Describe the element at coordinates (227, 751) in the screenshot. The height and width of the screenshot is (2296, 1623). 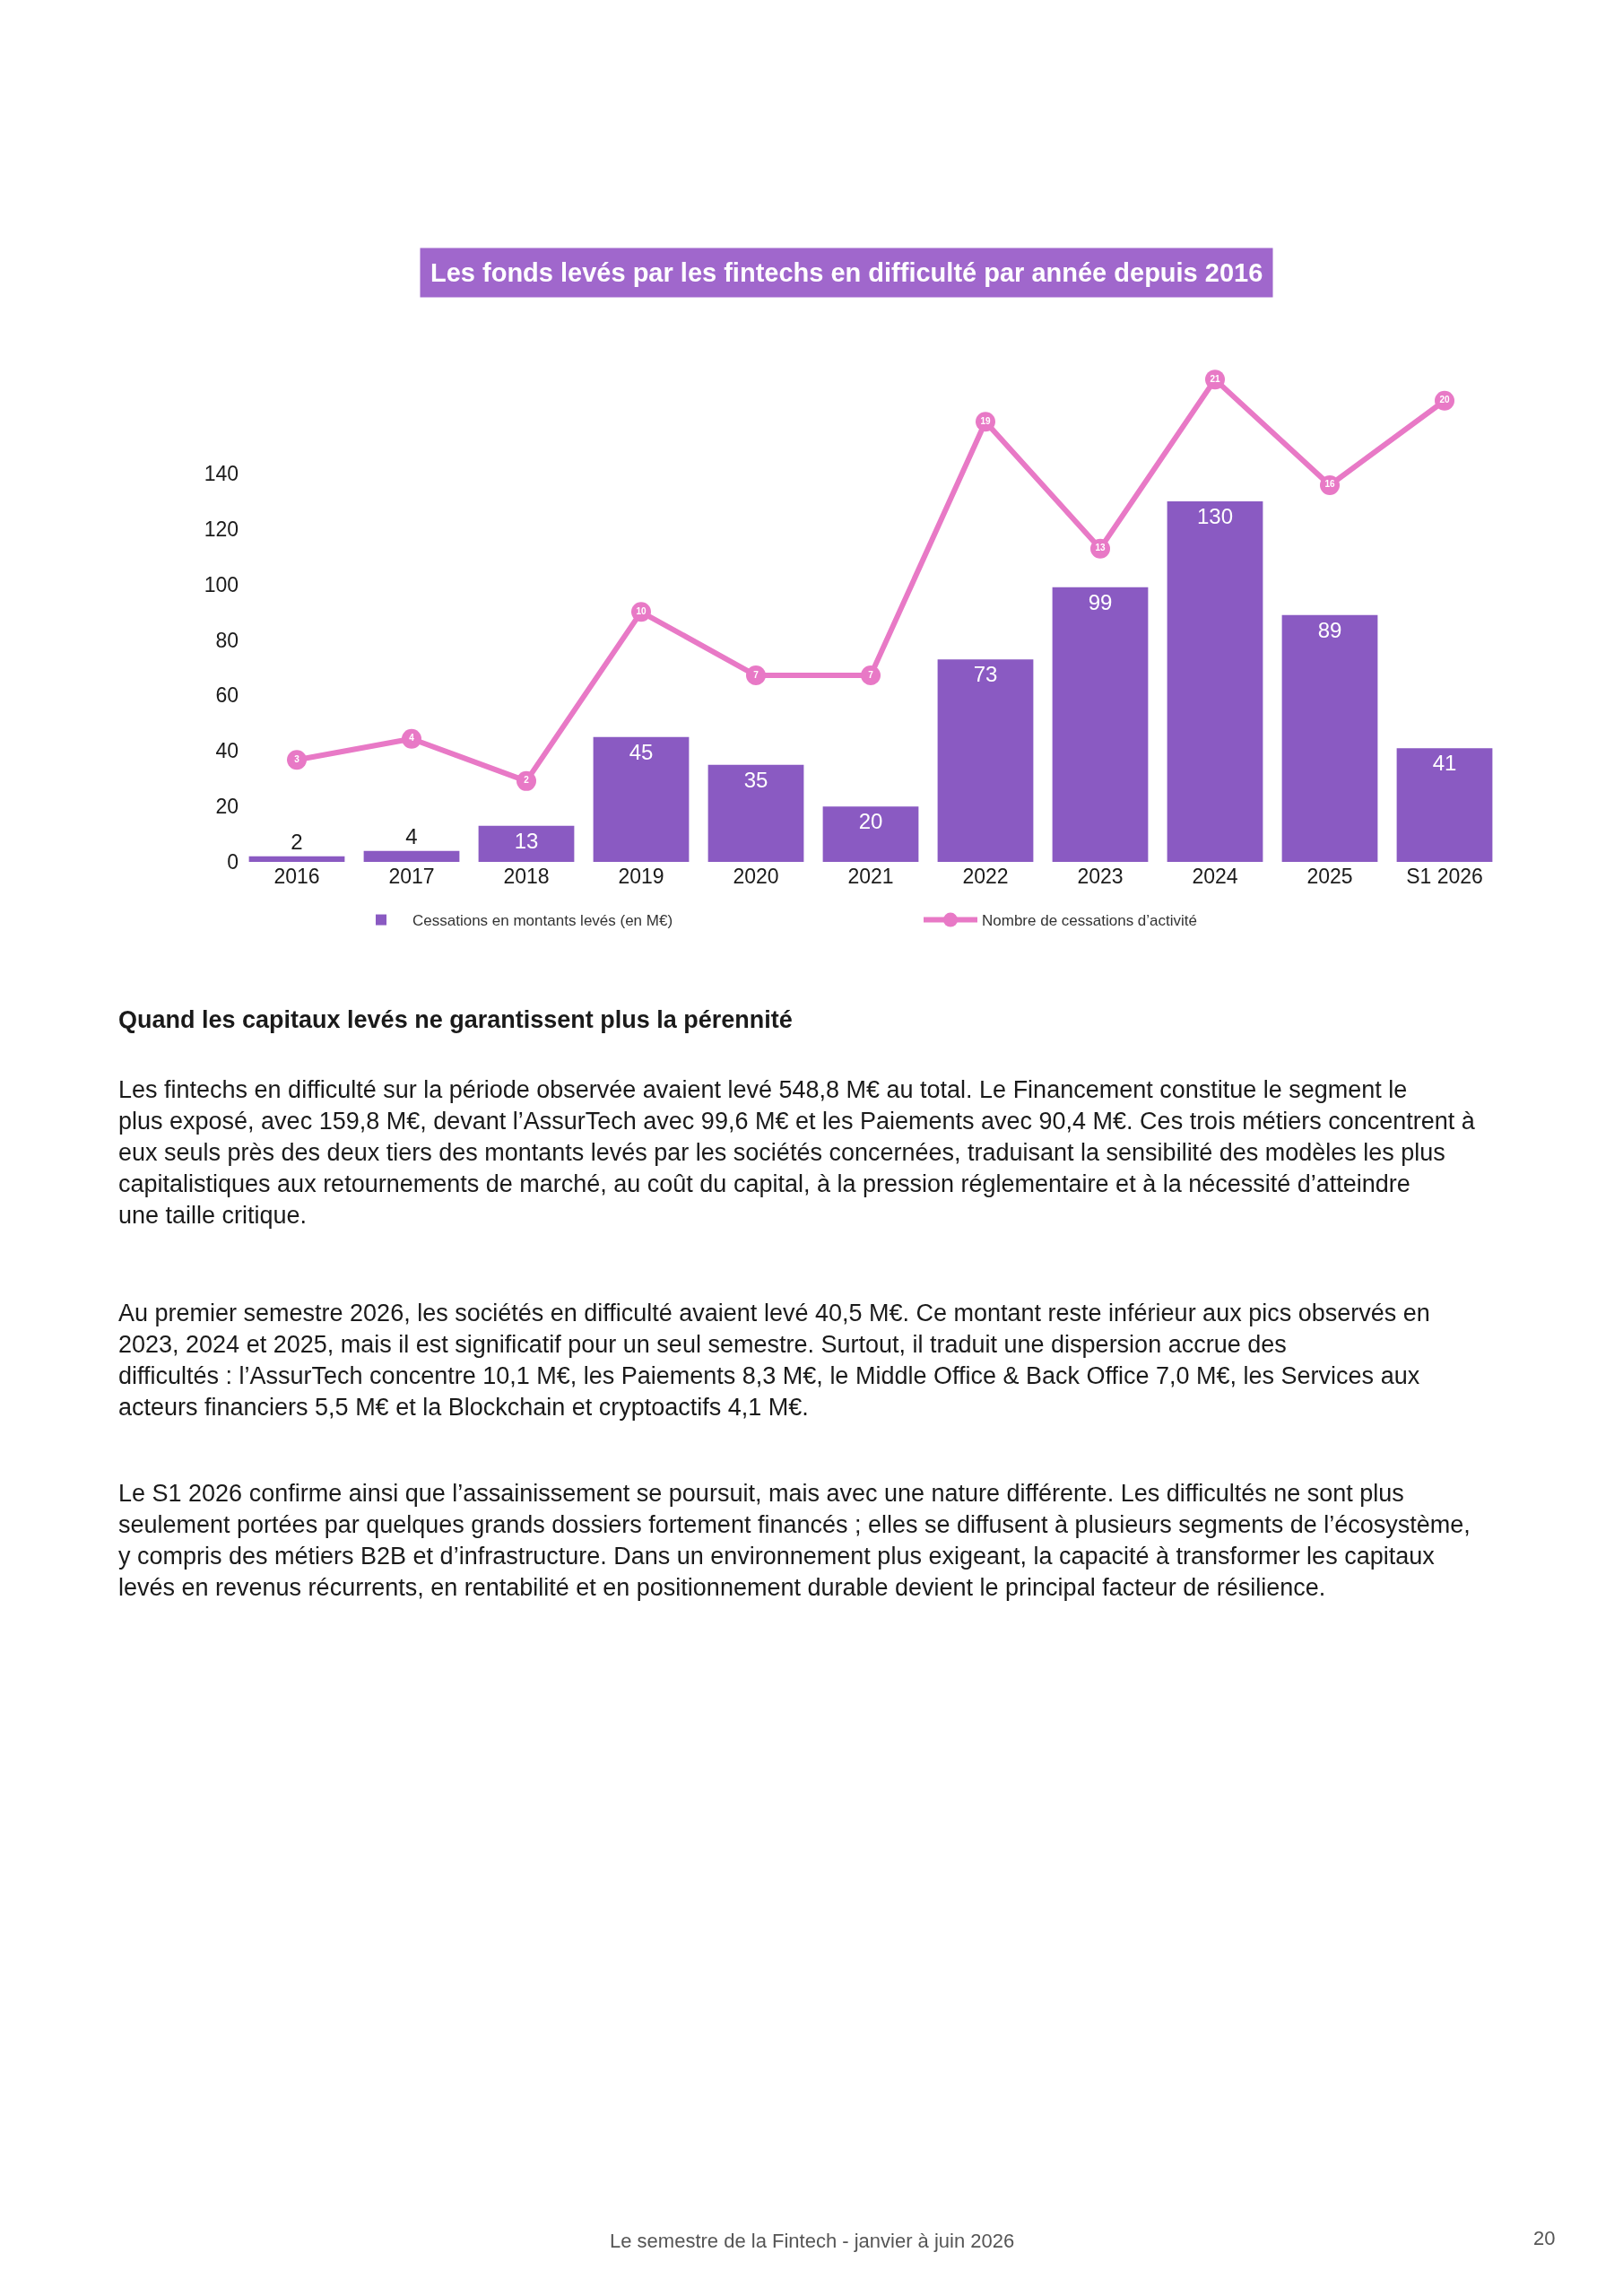
I see `y-tick-label: 40` at that location.